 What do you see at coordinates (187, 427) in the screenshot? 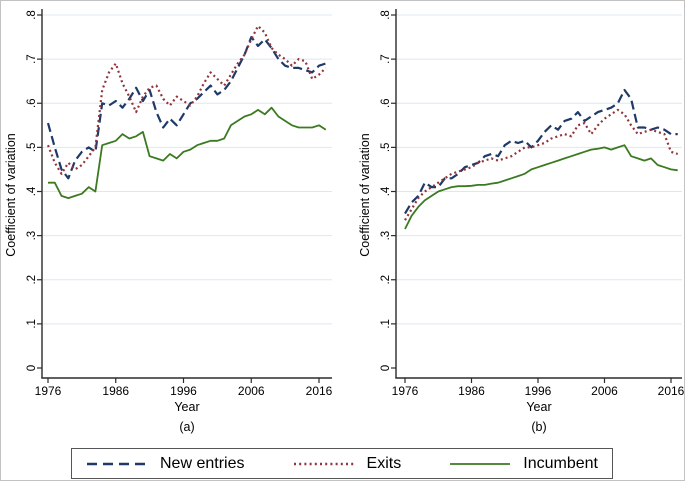
I see `panel-a-caption: (a)` at bounding box center [187, 427].